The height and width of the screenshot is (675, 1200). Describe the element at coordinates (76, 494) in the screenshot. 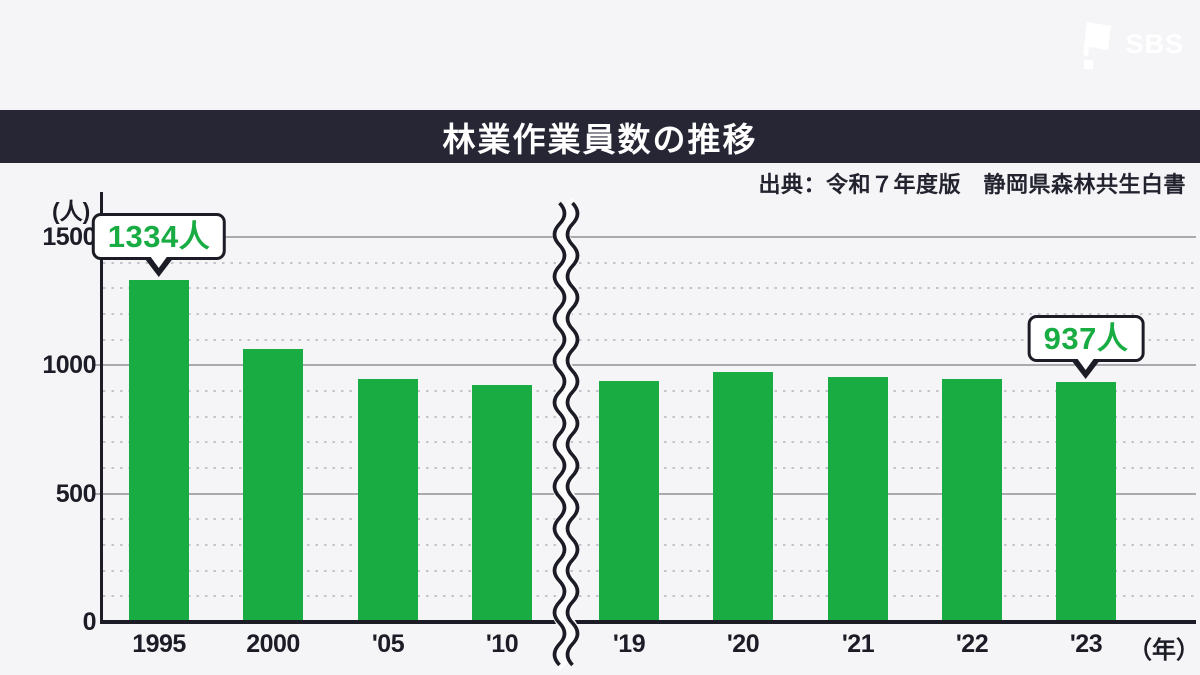

I see `y-axis-tick-label: 500` at that location.